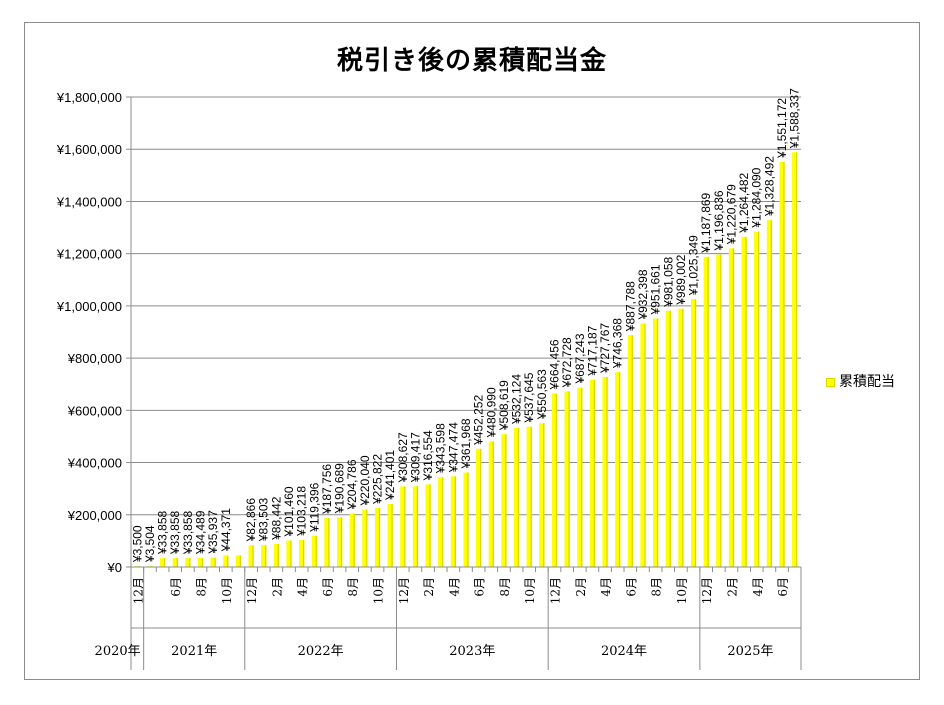 Image resolution: width=944 pixels, height=705 pixels. What do you see at coordinates (194, 651) in the screenshot?
I see `year-label: 2021年` at bounding box center [194, 651].